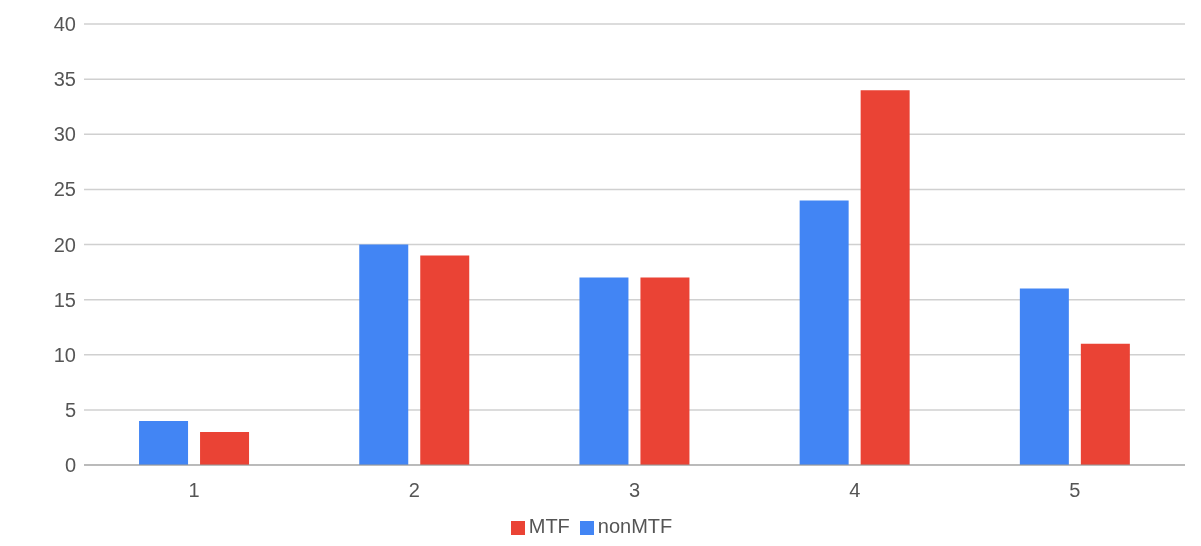 This screenshot has height=546, width=1201. Describe the element at coordinates (64, 189) in the screenshot. I see `y-tick-label: 25` at that location.